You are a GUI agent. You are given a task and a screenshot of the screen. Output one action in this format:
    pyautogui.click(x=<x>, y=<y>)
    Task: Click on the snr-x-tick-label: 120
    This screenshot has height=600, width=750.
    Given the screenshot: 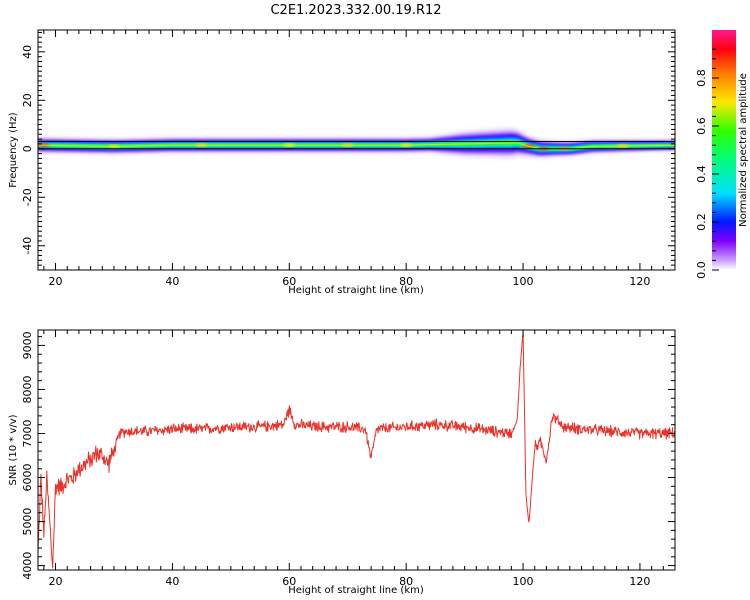 What is the action you would take?
    pyautogui.click(x=639, y=581)
    